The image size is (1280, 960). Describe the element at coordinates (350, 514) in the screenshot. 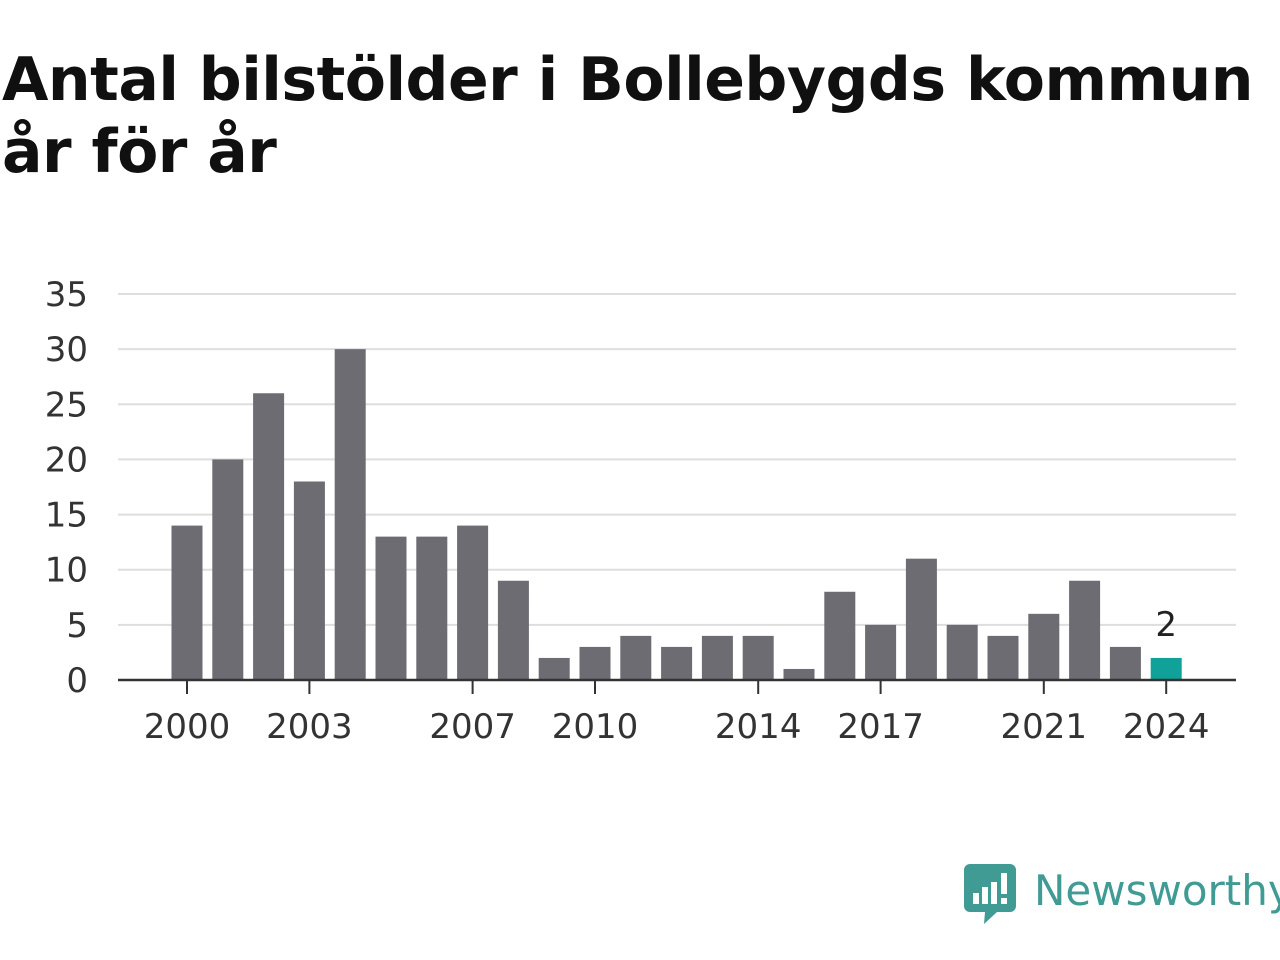

I see `bar-2004` at that location.